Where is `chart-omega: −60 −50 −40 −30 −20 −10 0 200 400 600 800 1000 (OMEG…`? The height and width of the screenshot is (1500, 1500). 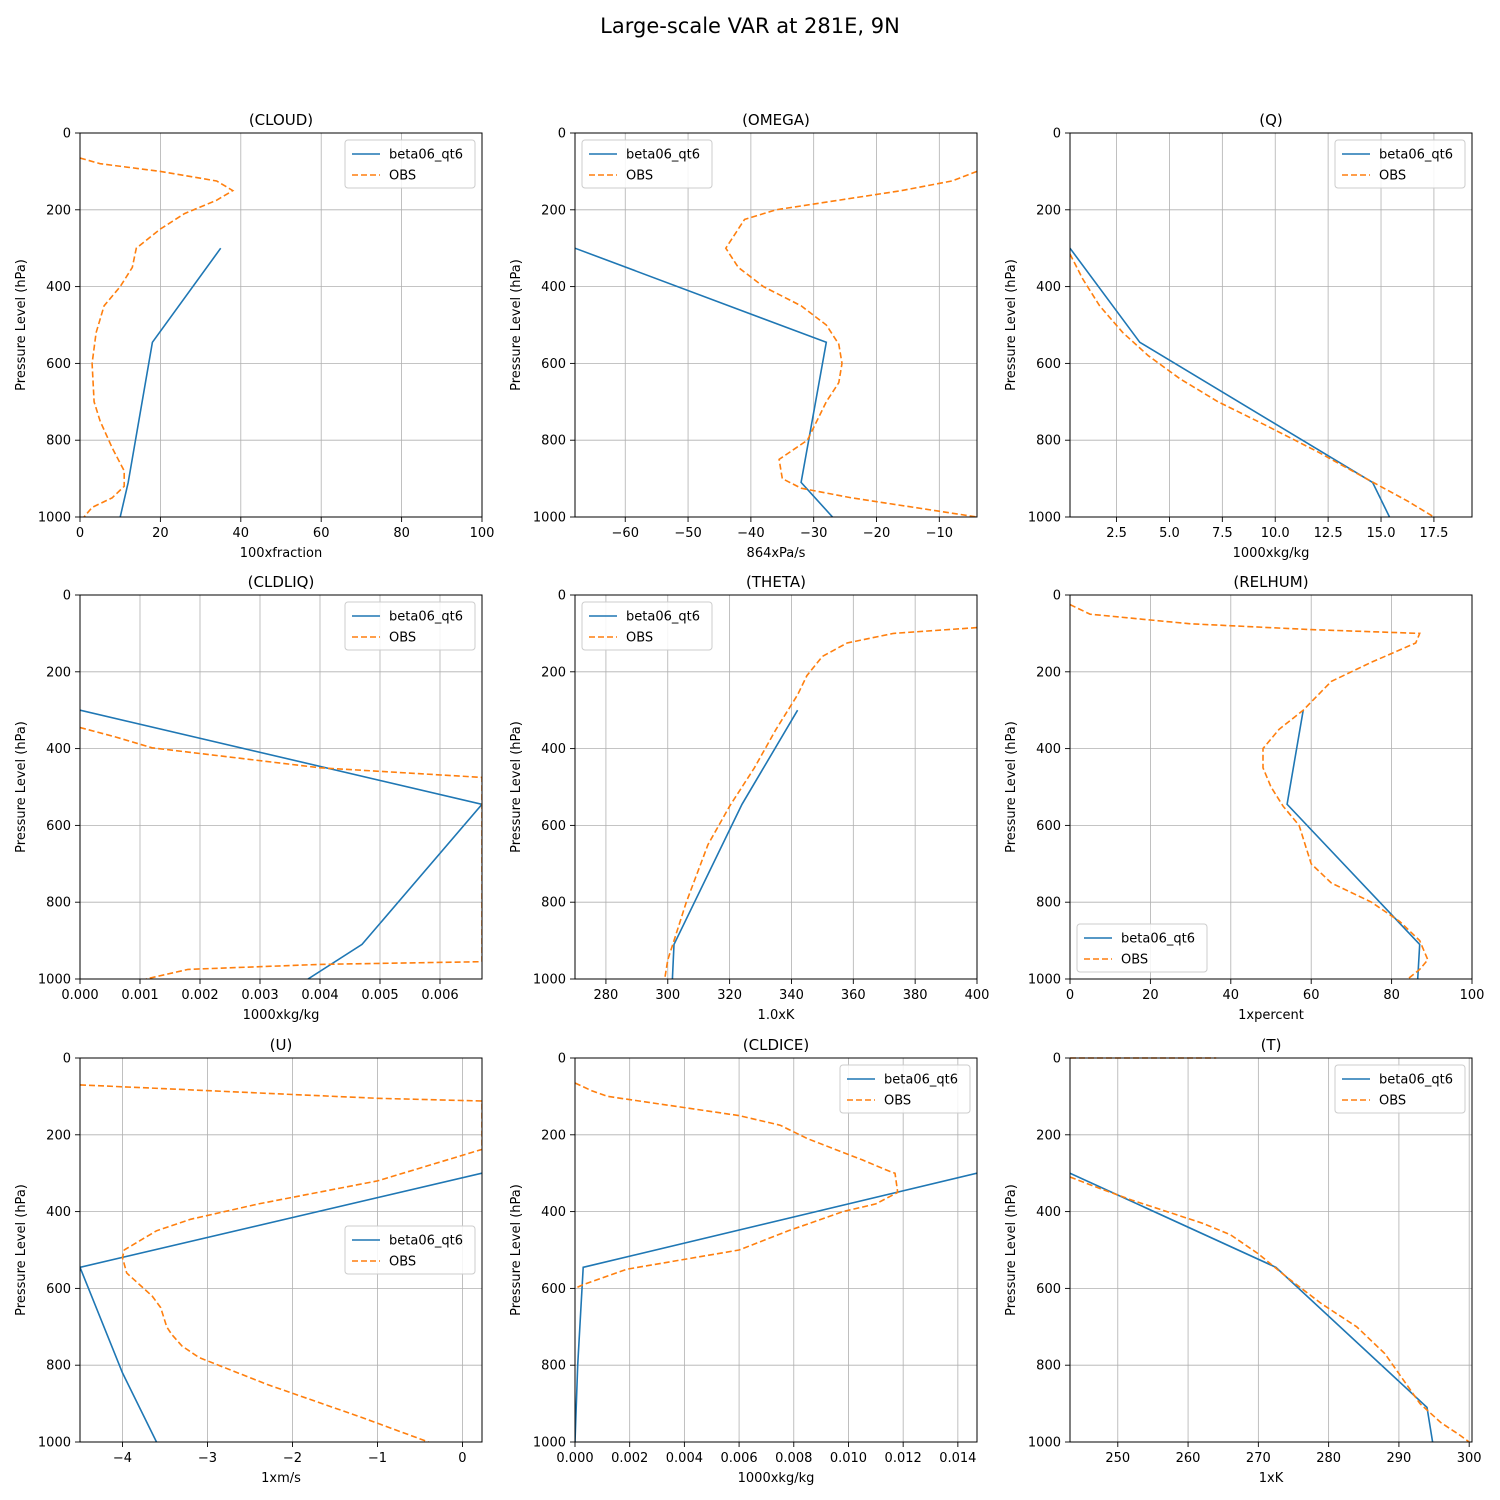
chart-omega: −60 −50 −40 −30 −20 −10 0 200 400 600 800 1000 (OMEG… is located at coordinates (743, 336).